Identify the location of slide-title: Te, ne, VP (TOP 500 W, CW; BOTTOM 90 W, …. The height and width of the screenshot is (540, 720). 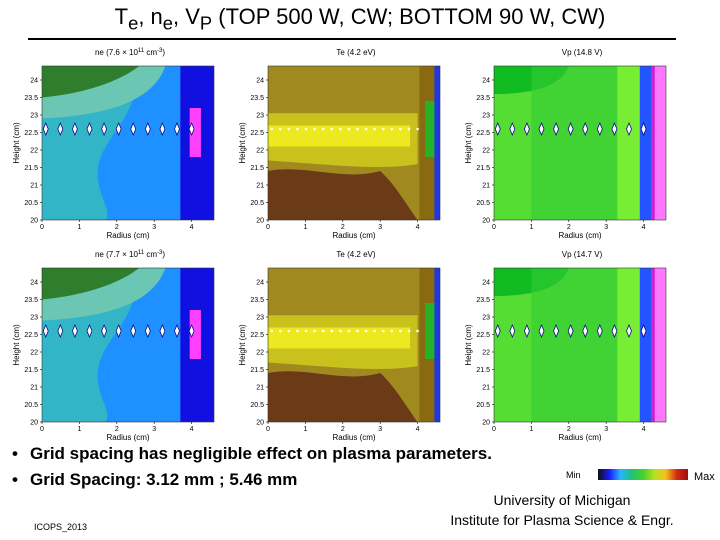
(360, 19).